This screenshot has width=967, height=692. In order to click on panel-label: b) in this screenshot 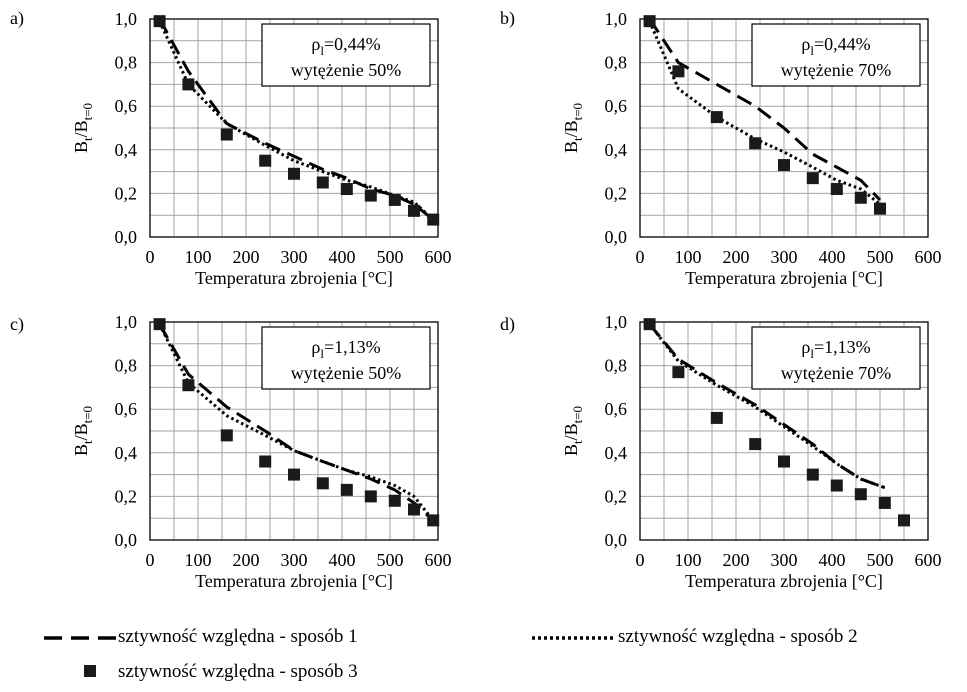, I will do `click(507, 18)`.